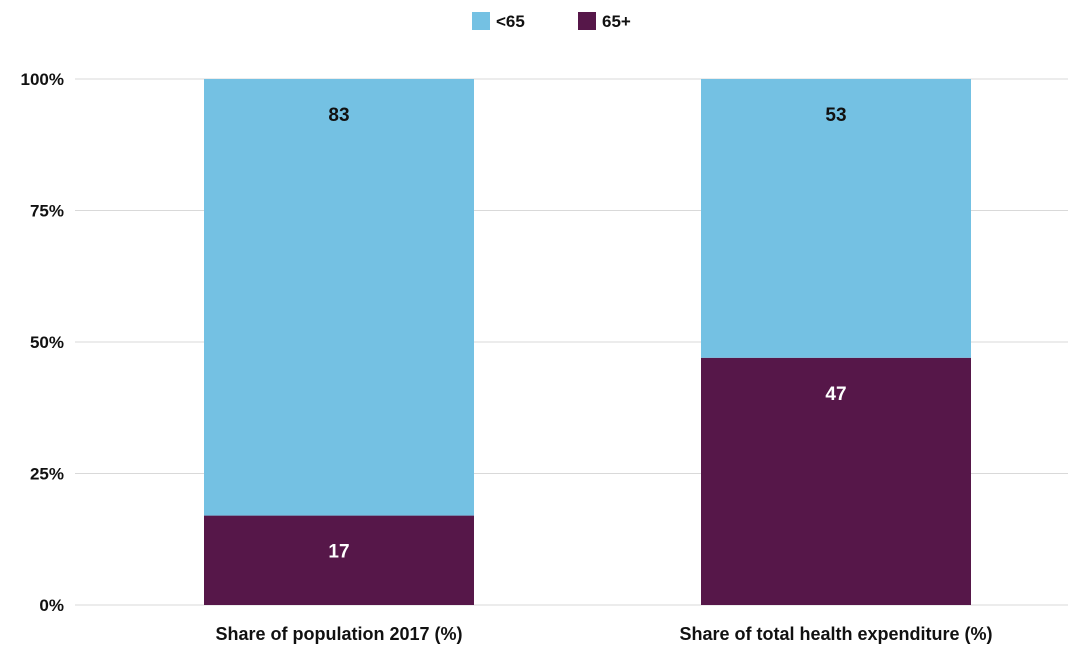 Image resolution: width=1078 pixels, height=645 pixels. What do you see at coordinates (47, 342) in the screenshot?
I see `y-tick-label: 50%` at bounding box center [47, 342].